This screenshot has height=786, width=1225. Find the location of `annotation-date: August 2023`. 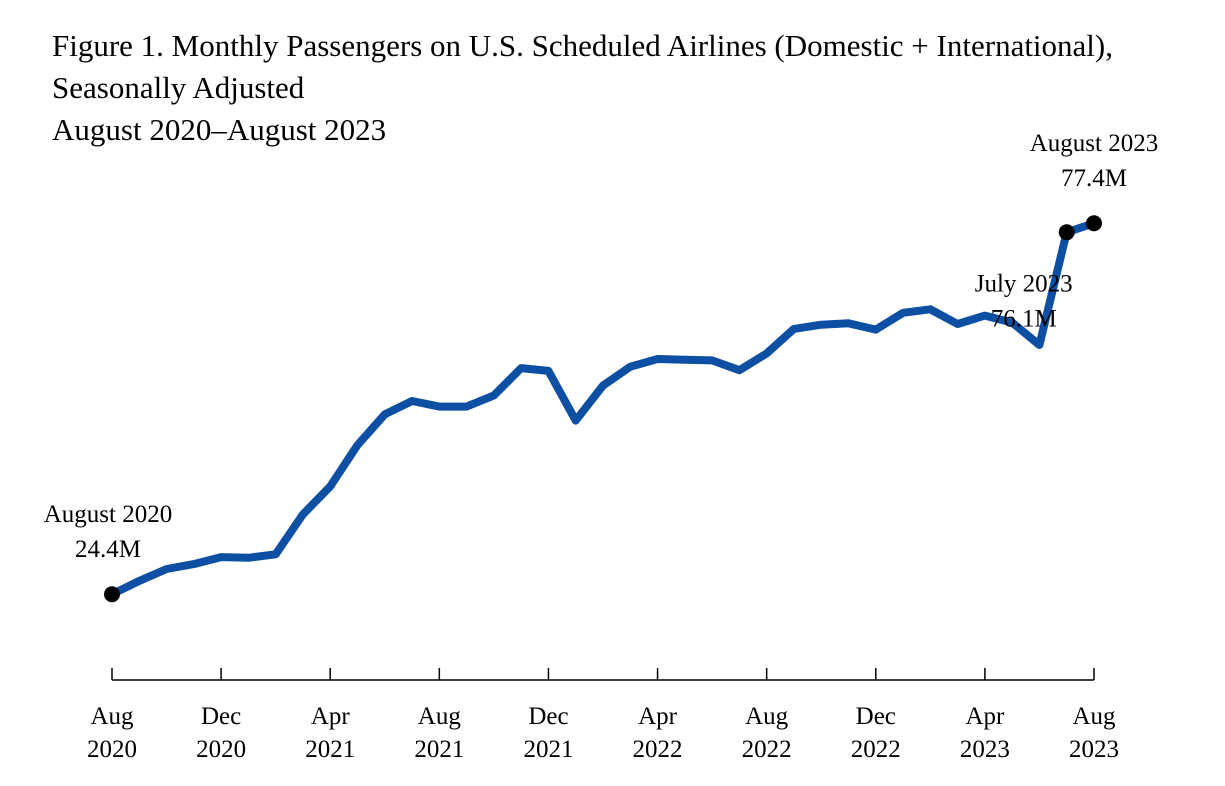

annotation-date: August 2023 is located at coordinates (1094, 143).